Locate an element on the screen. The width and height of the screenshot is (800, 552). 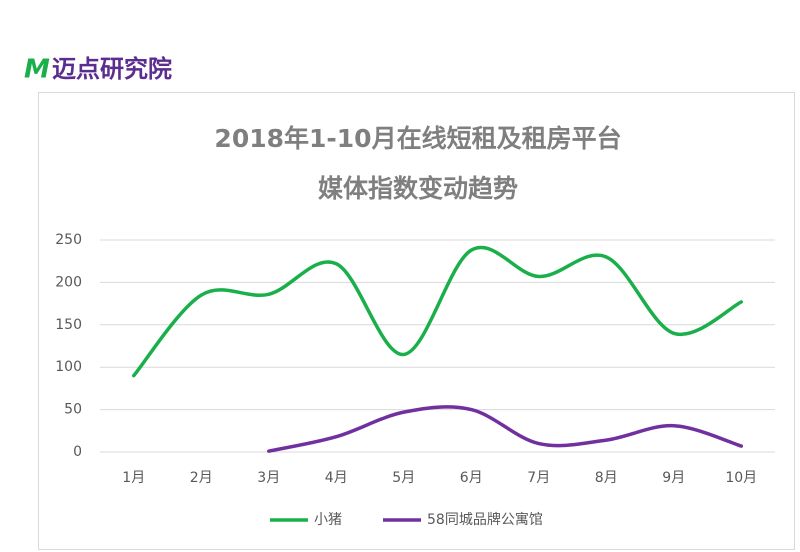
y-tick-label: 250 is located at coordinates (68, 240).